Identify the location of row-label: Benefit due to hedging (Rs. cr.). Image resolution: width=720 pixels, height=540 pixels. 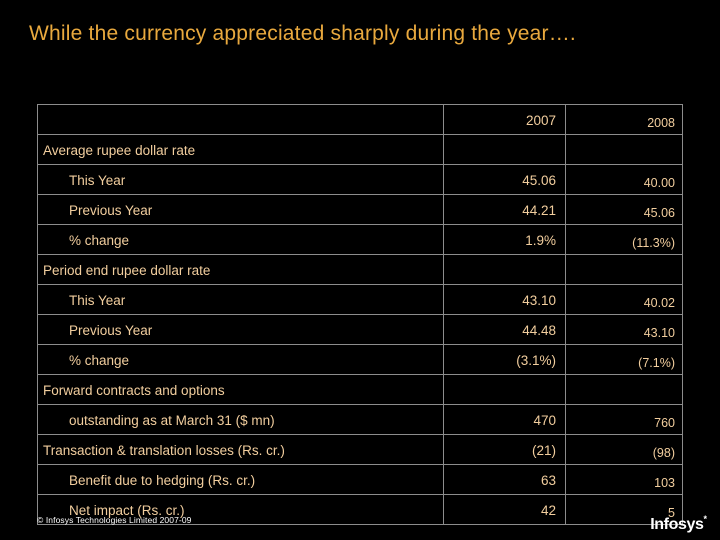
(240, 479).